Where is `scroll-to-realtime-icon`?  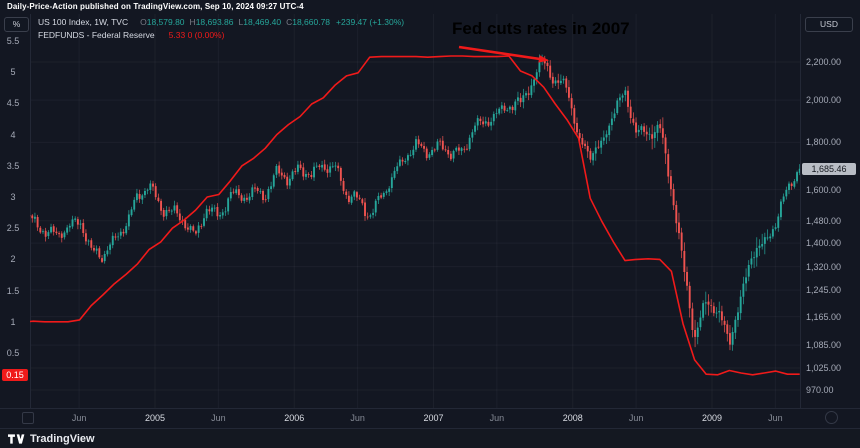 scroll-to-realtime-icon is located at coordinates (831, 417).